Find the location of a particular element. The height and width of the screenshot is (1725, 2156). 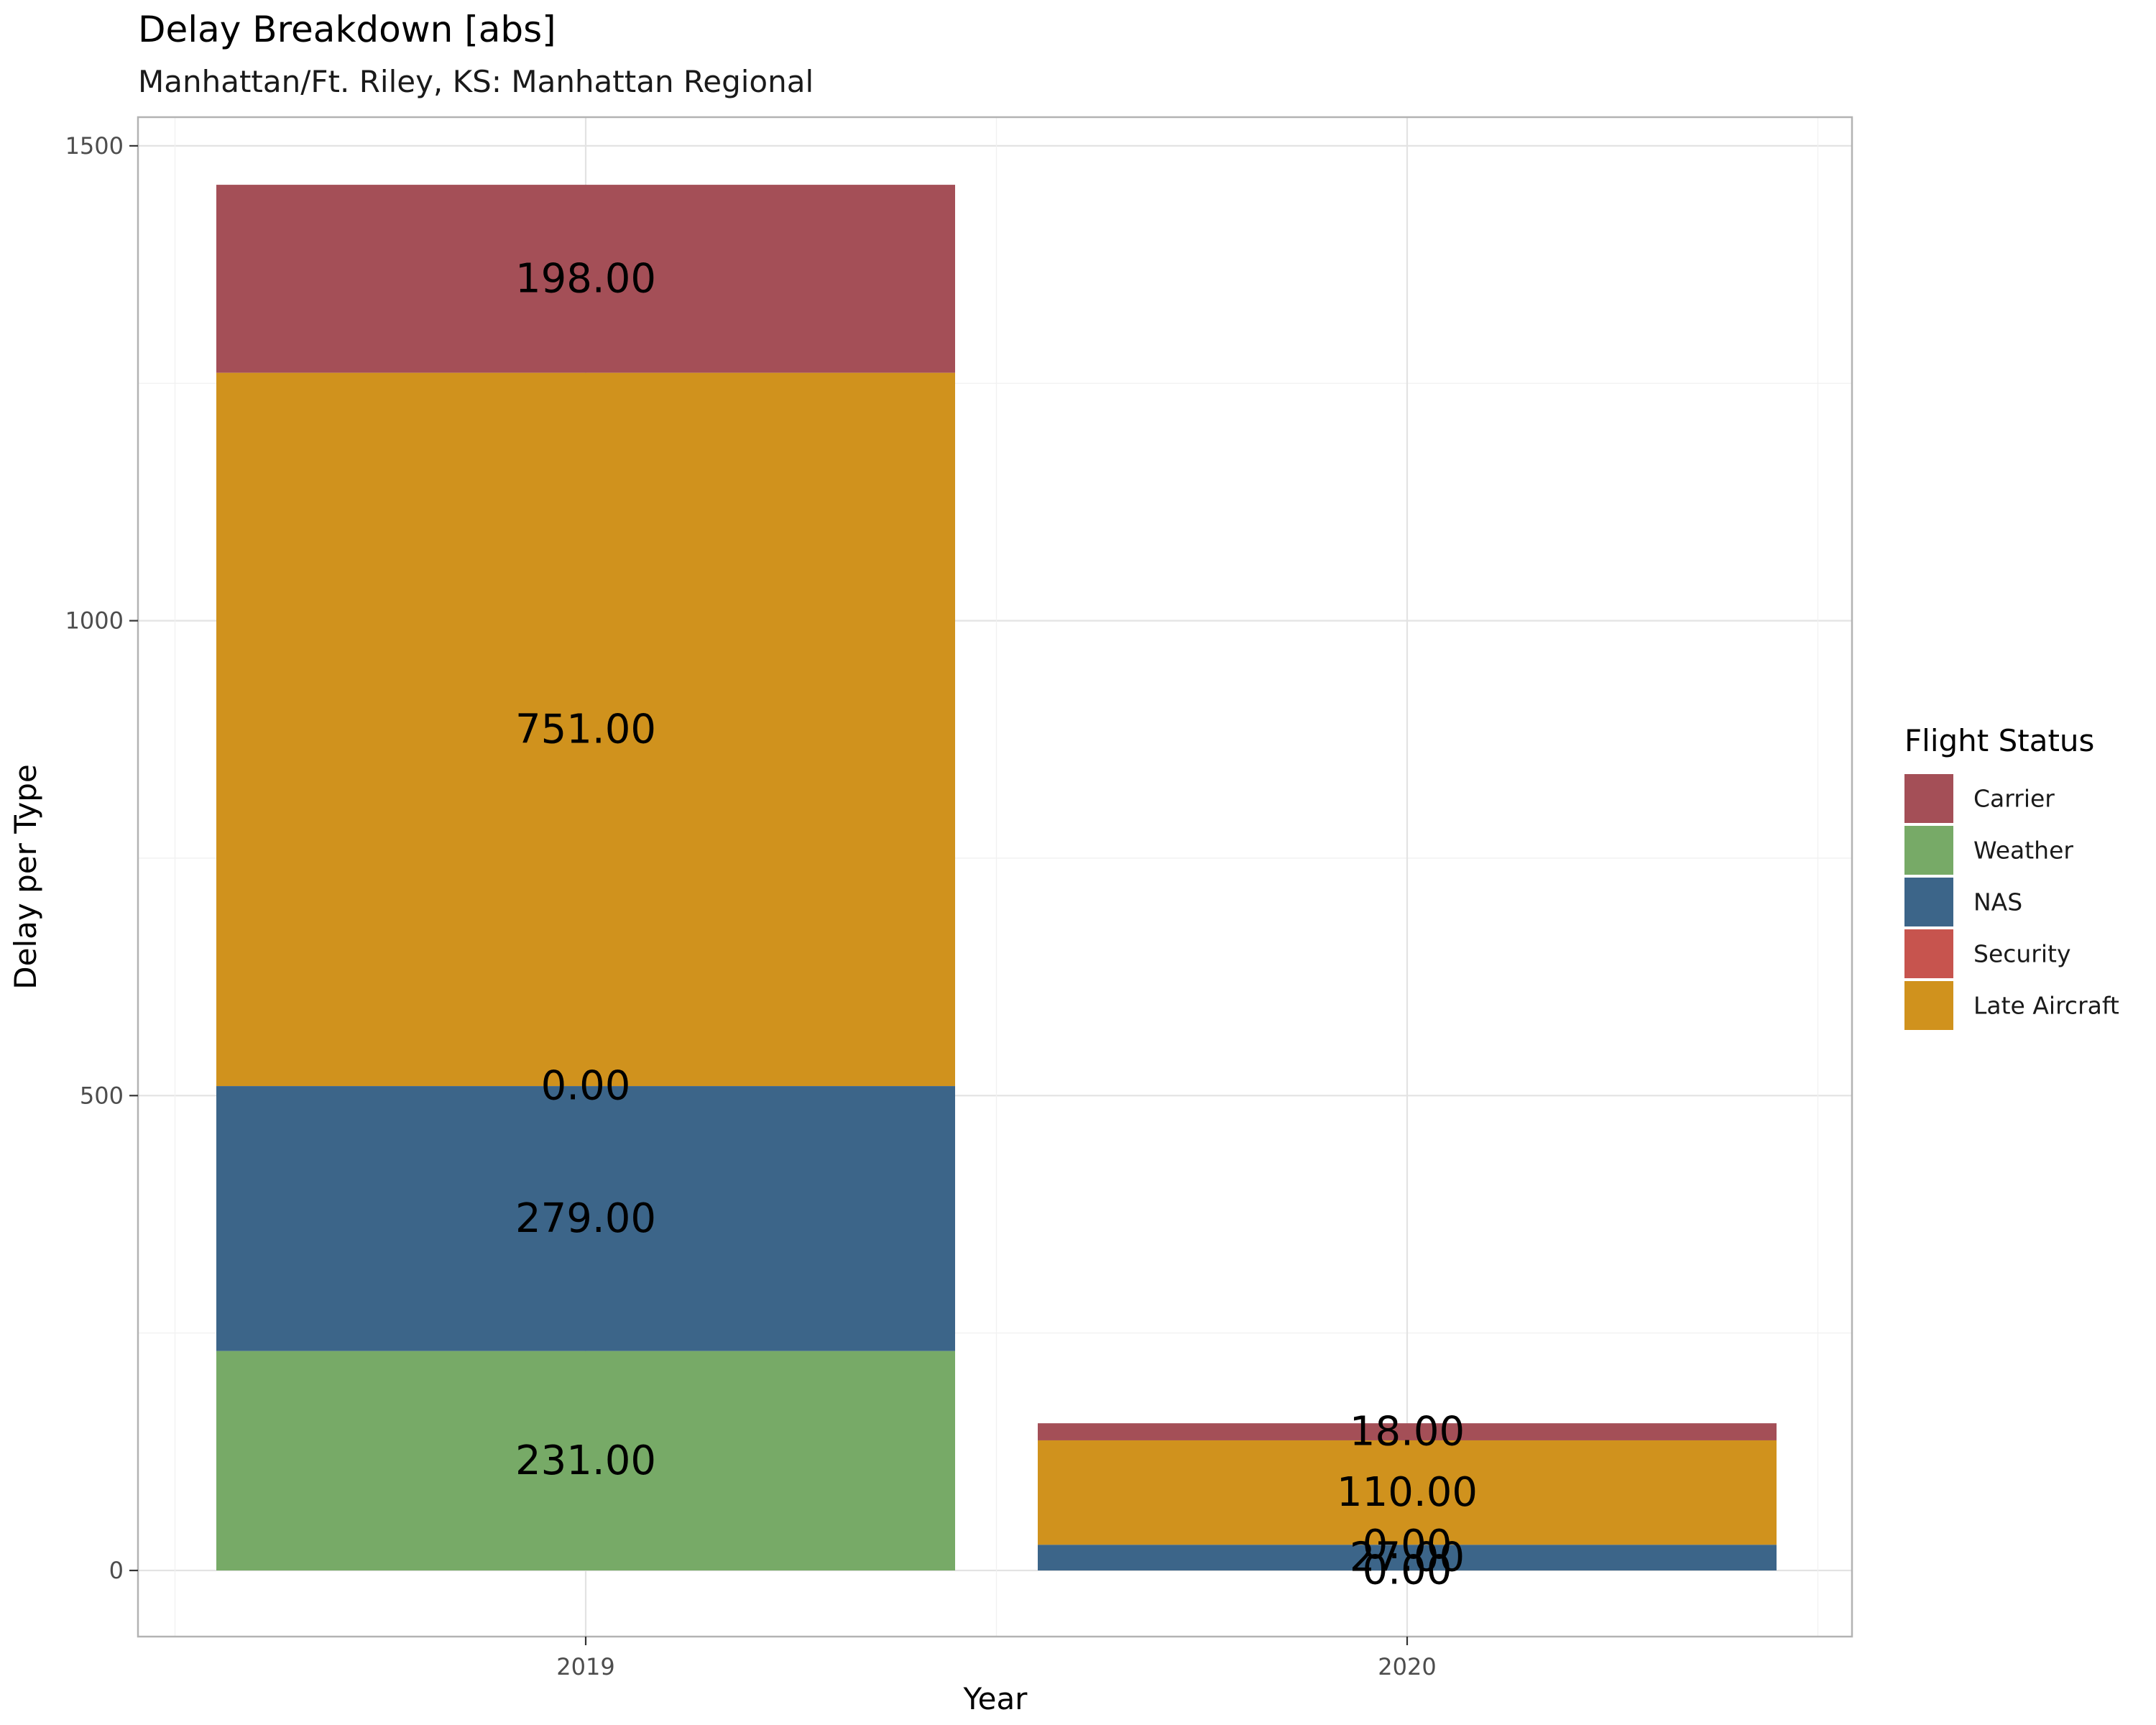

data-label-nas-2019: 279.00 is located at coordinates (585, 1218).